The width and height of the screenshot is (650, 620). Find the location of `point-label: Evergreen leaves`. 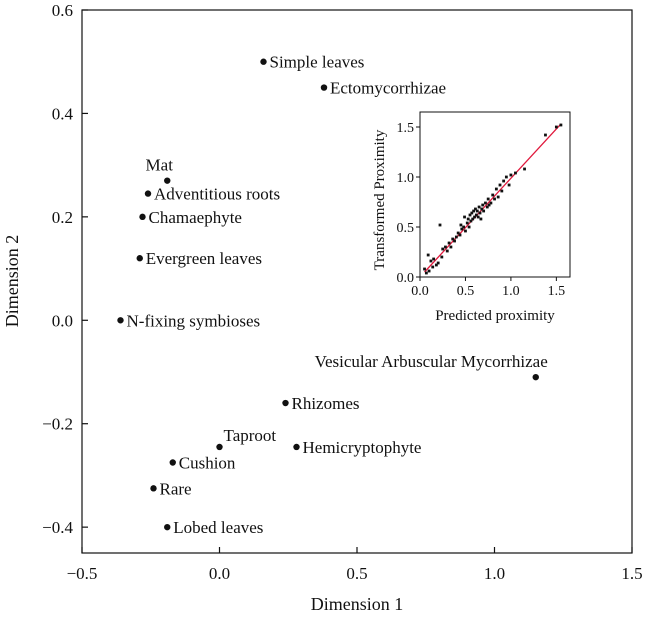

point-label: Evergreen leaves is located at coordinates (204, 258).